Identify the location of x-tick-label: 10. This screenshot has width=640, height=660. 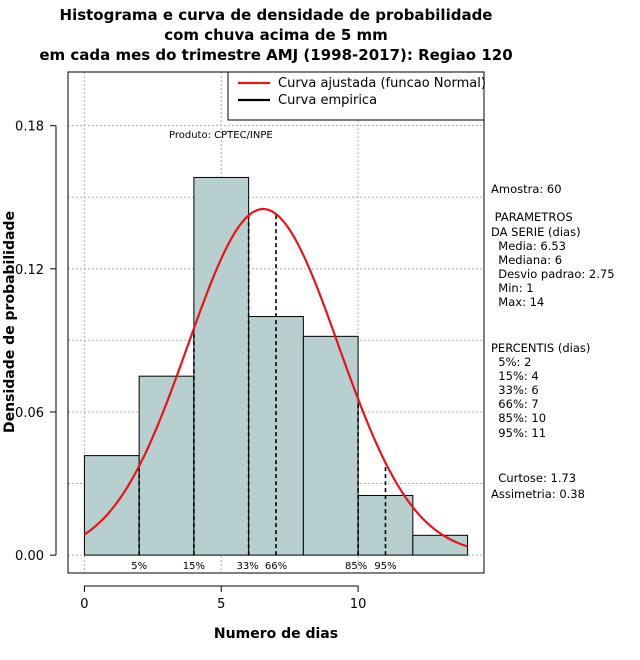
(358, 604).